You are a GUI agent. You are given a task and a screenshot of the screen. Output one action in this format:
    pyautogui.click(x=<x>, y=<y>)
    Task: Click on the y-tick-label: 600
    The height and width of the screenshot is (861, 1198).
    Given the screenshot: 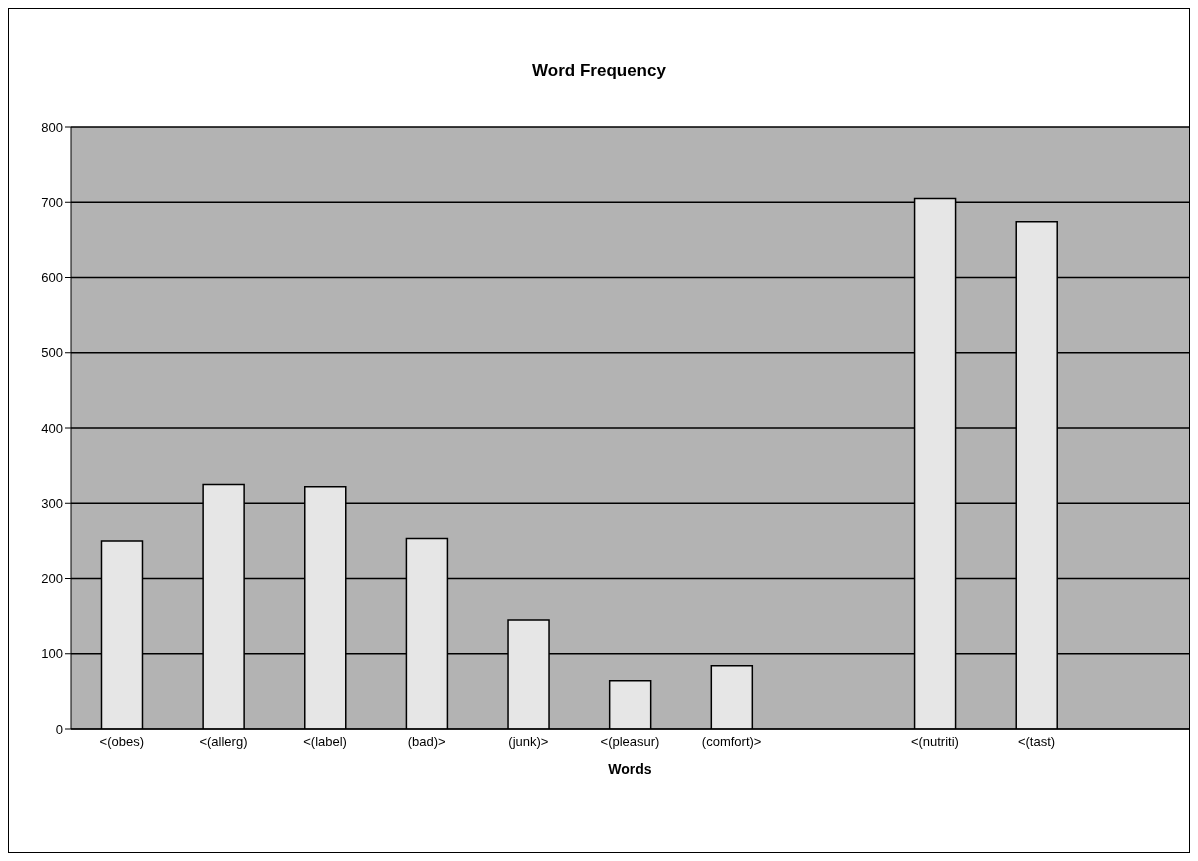 What is the action you would take?
    pyautogui.click(x=52, y=278)
    